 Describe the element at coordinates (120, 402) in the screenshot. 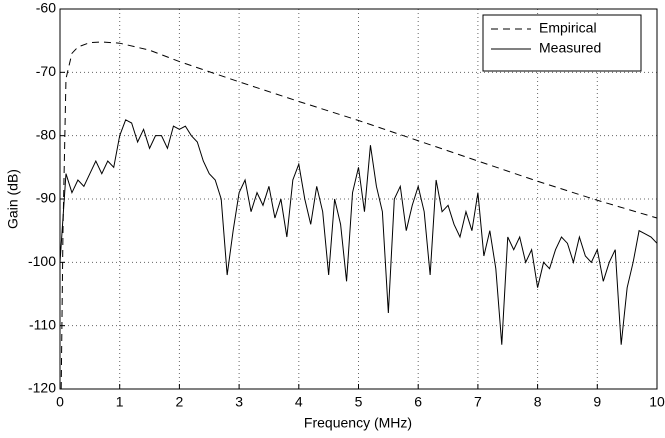

I see `x-tick-label: 1` at that location.